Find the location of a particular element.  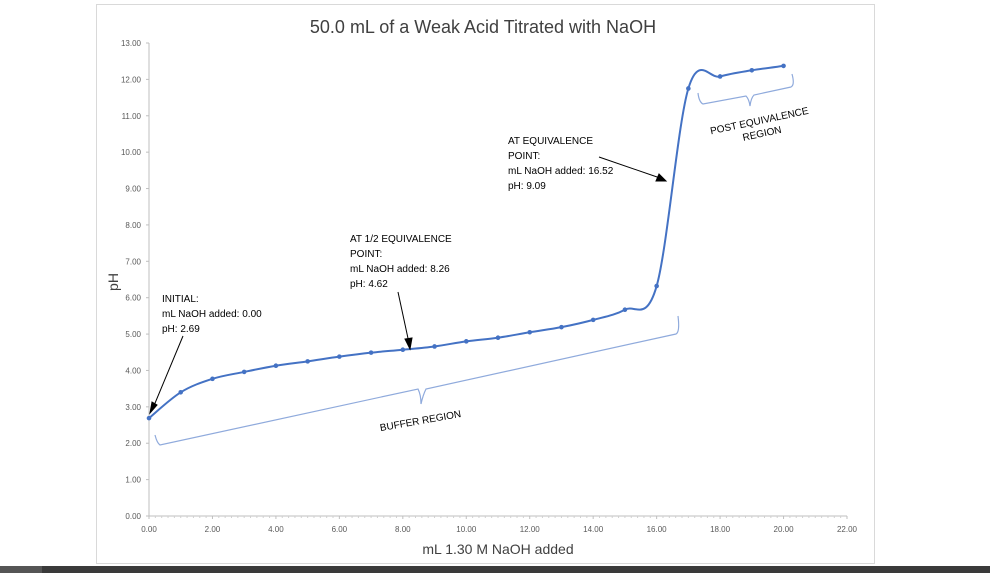

equivalence-line-4: pH: 9.09 is located at coordinates (527, 186).